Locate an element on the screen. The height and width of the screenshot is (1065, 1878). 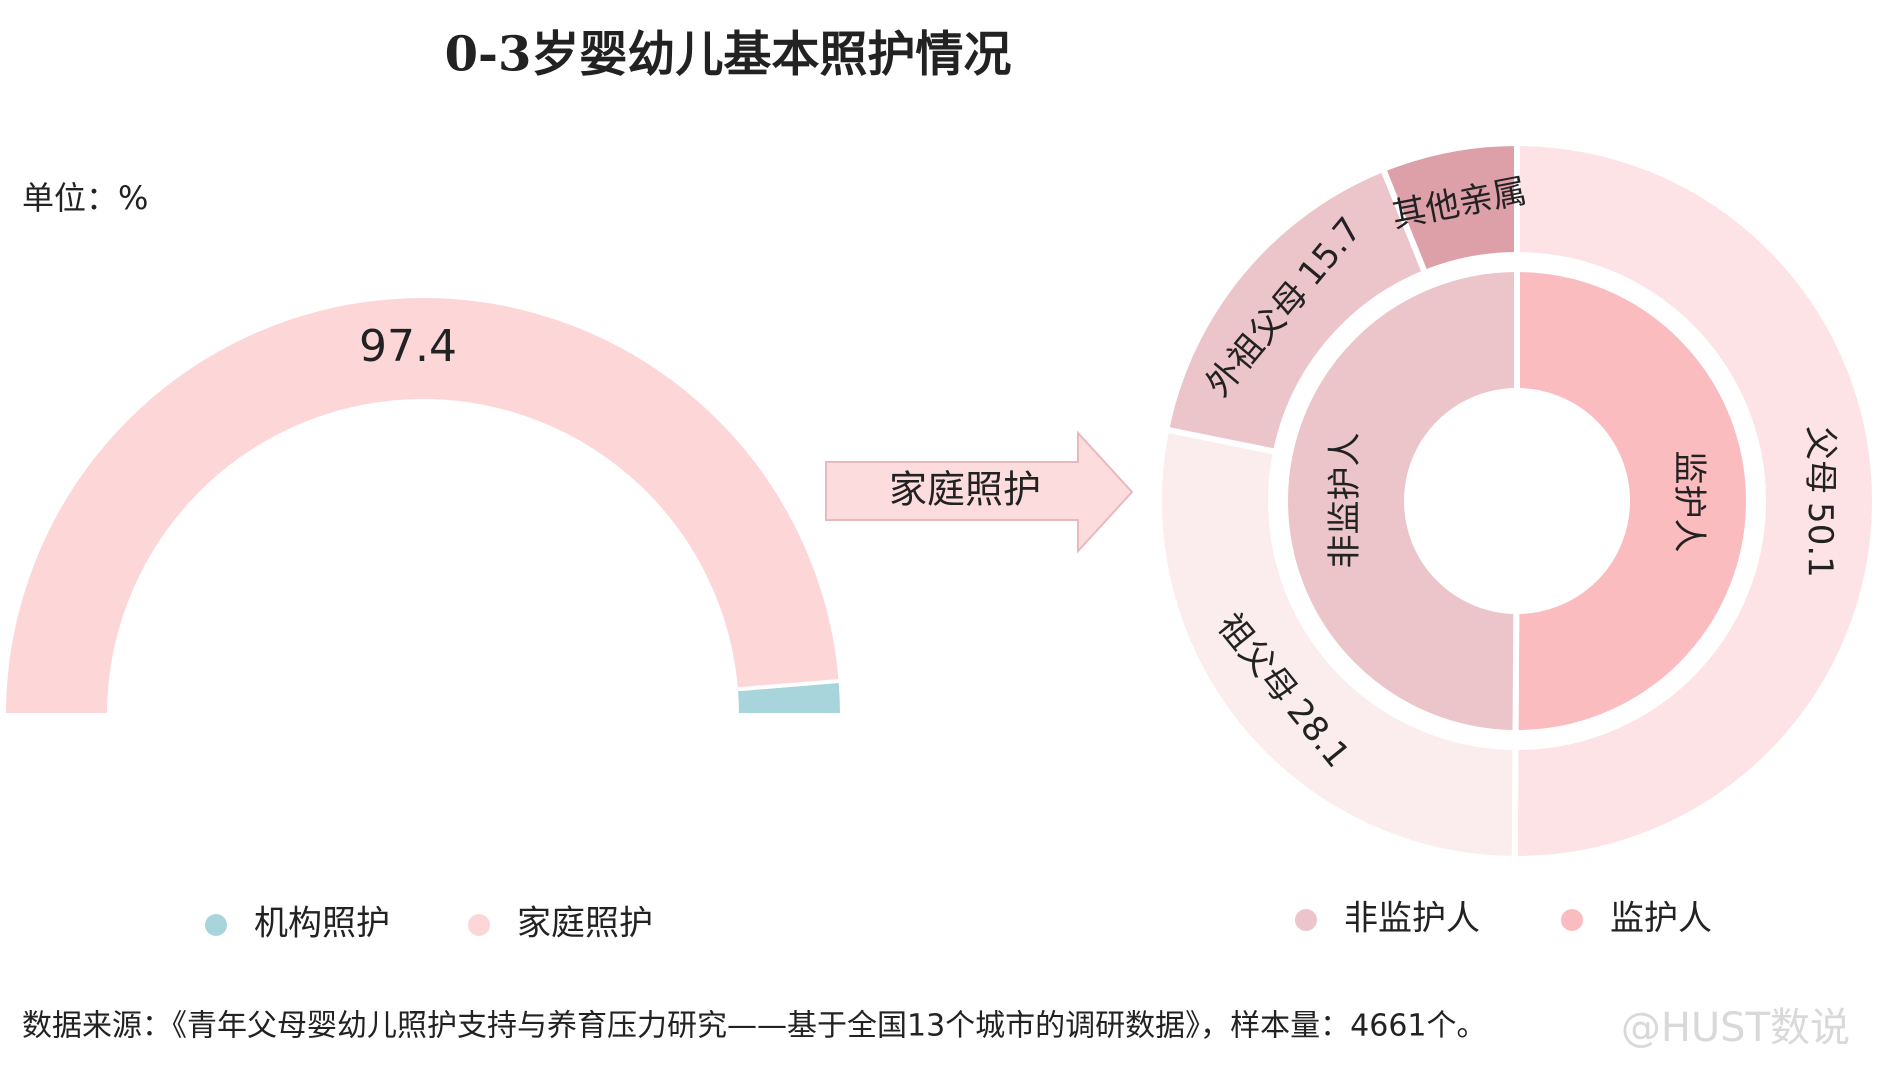
arrow is located at coordinates (979, 492).